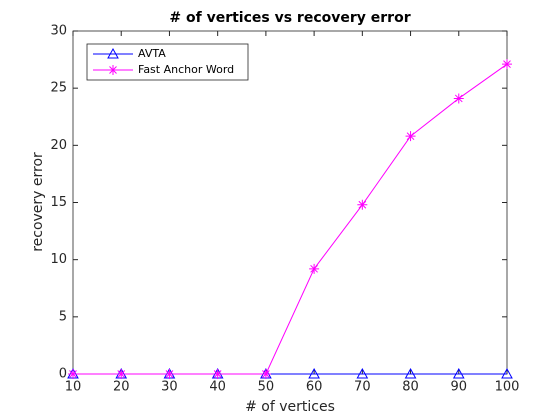  What do you see at coordinates (410, 387) in the screenshot?
I see `x-tick-label: 80` at bounding box center [410, 387].